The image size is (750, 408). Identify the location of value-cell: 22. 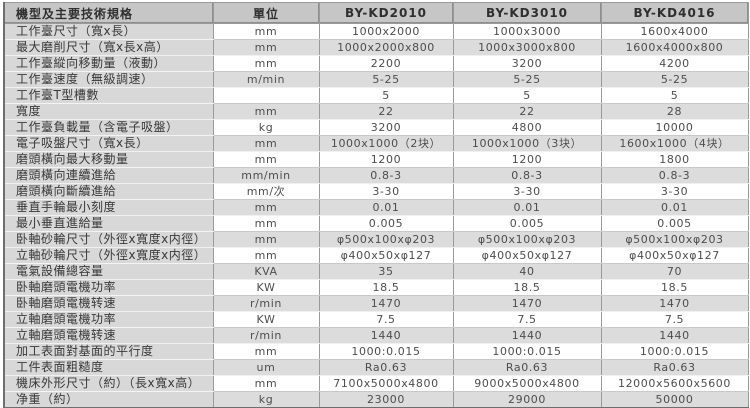
(386, 111).